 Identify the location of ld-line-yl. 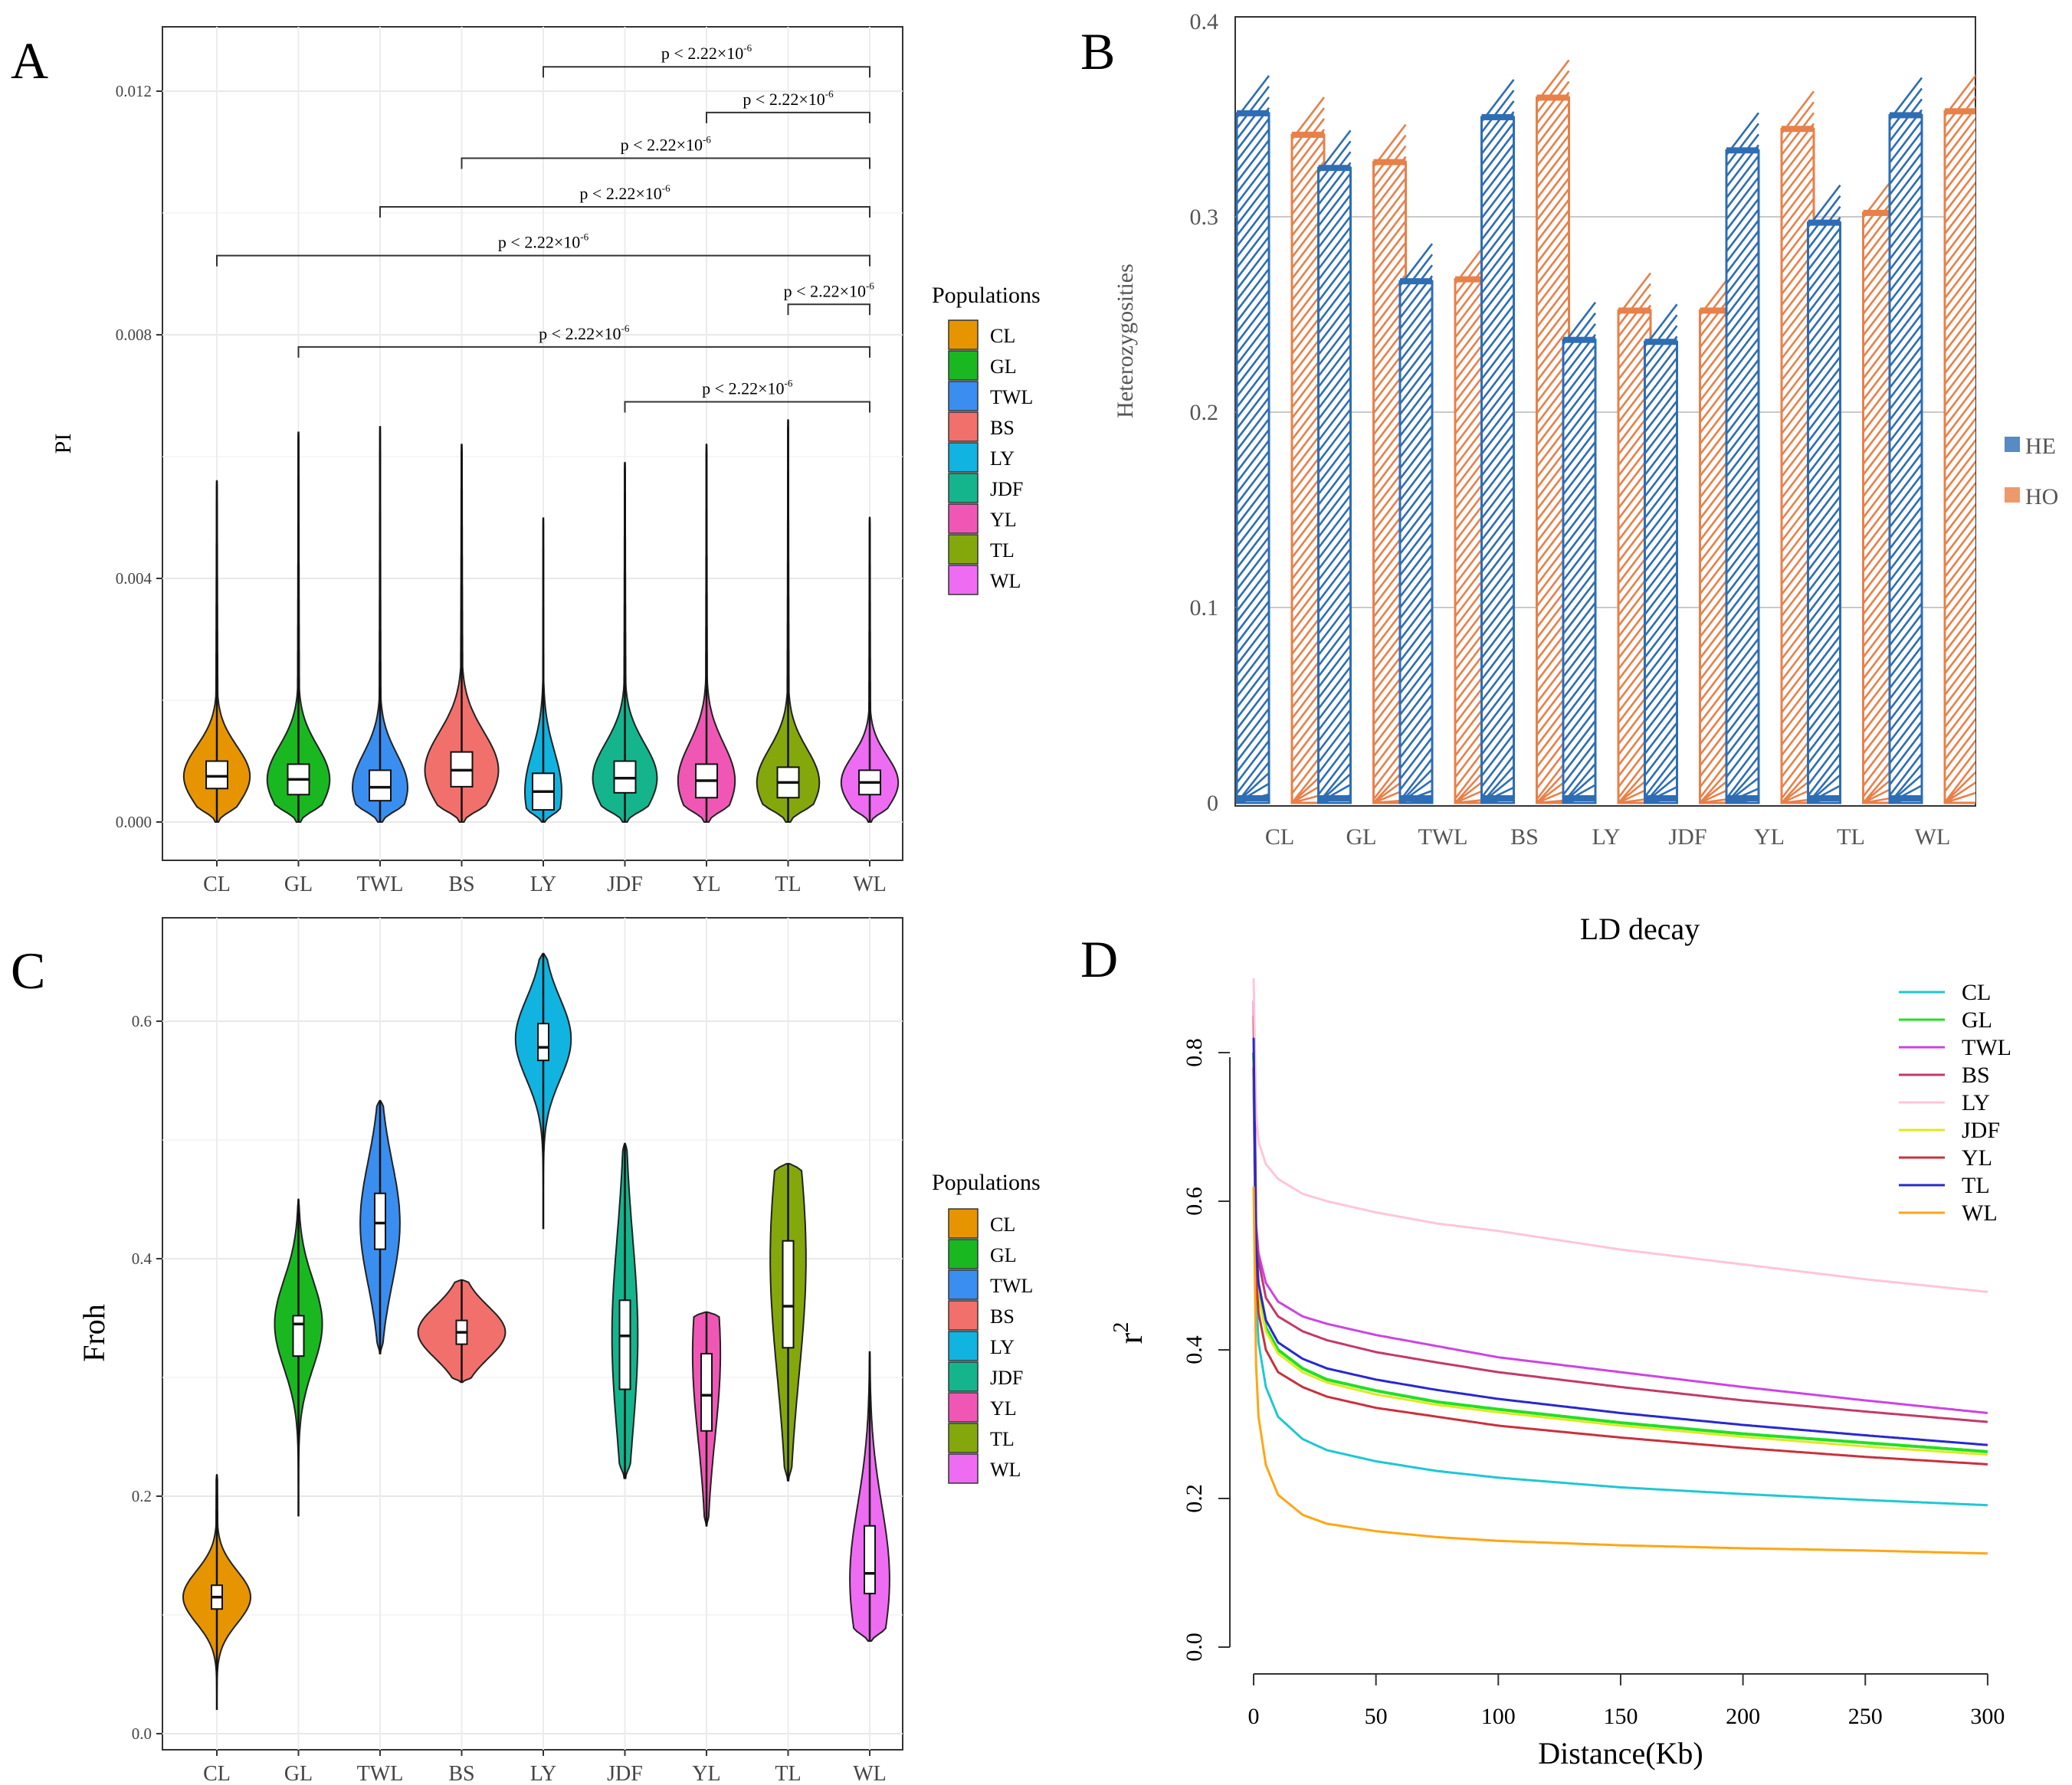
(1620, 1266).